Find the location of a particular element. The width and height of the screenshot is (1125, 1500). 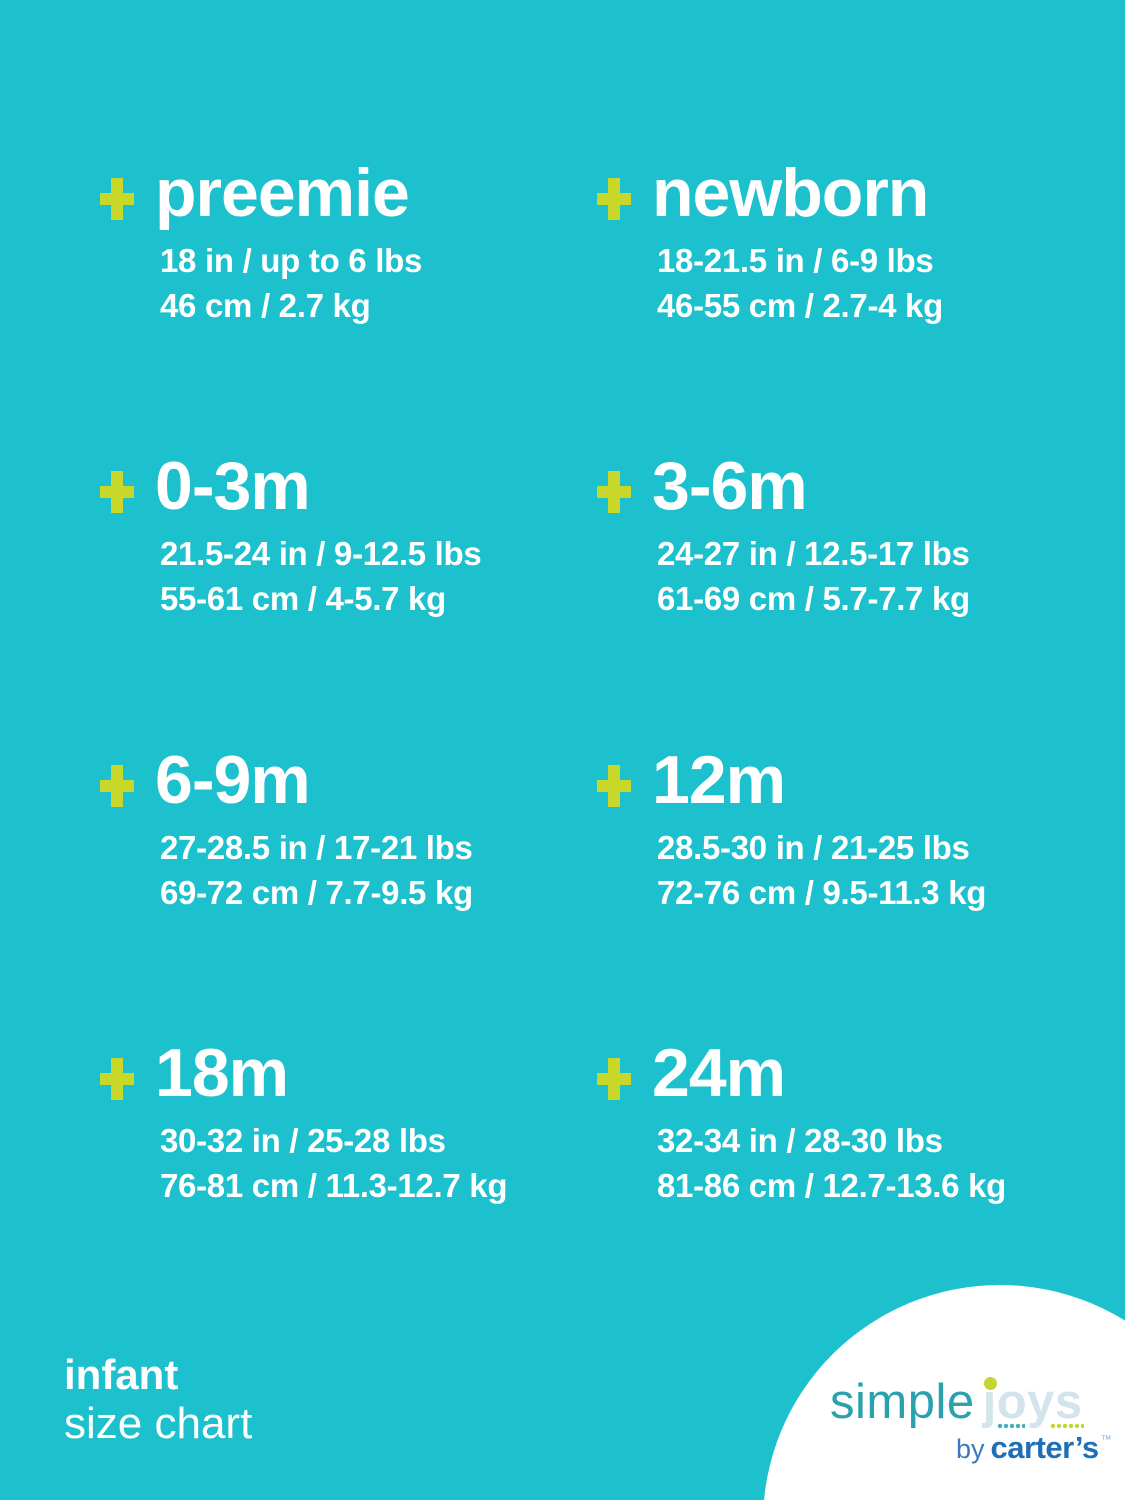

dotted-underline-yellow-icon is located at coordinates (1067, 1426).